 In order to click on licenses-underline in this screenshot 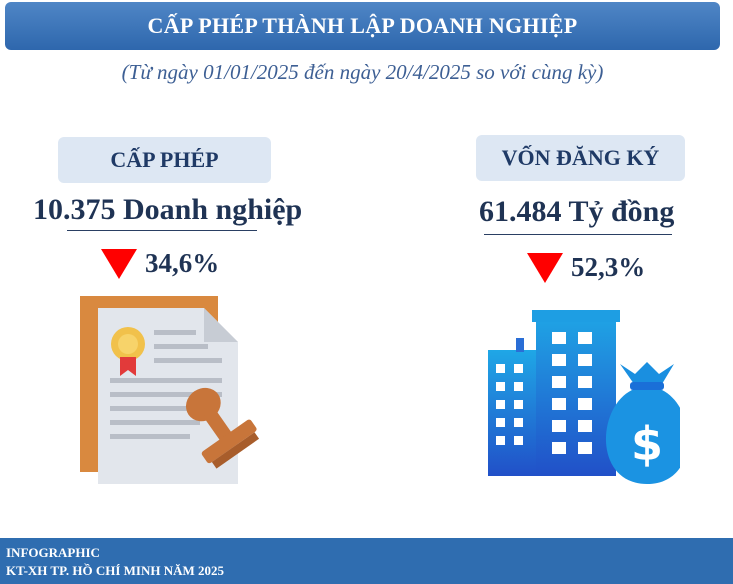, I will do `click(162, 230)`.